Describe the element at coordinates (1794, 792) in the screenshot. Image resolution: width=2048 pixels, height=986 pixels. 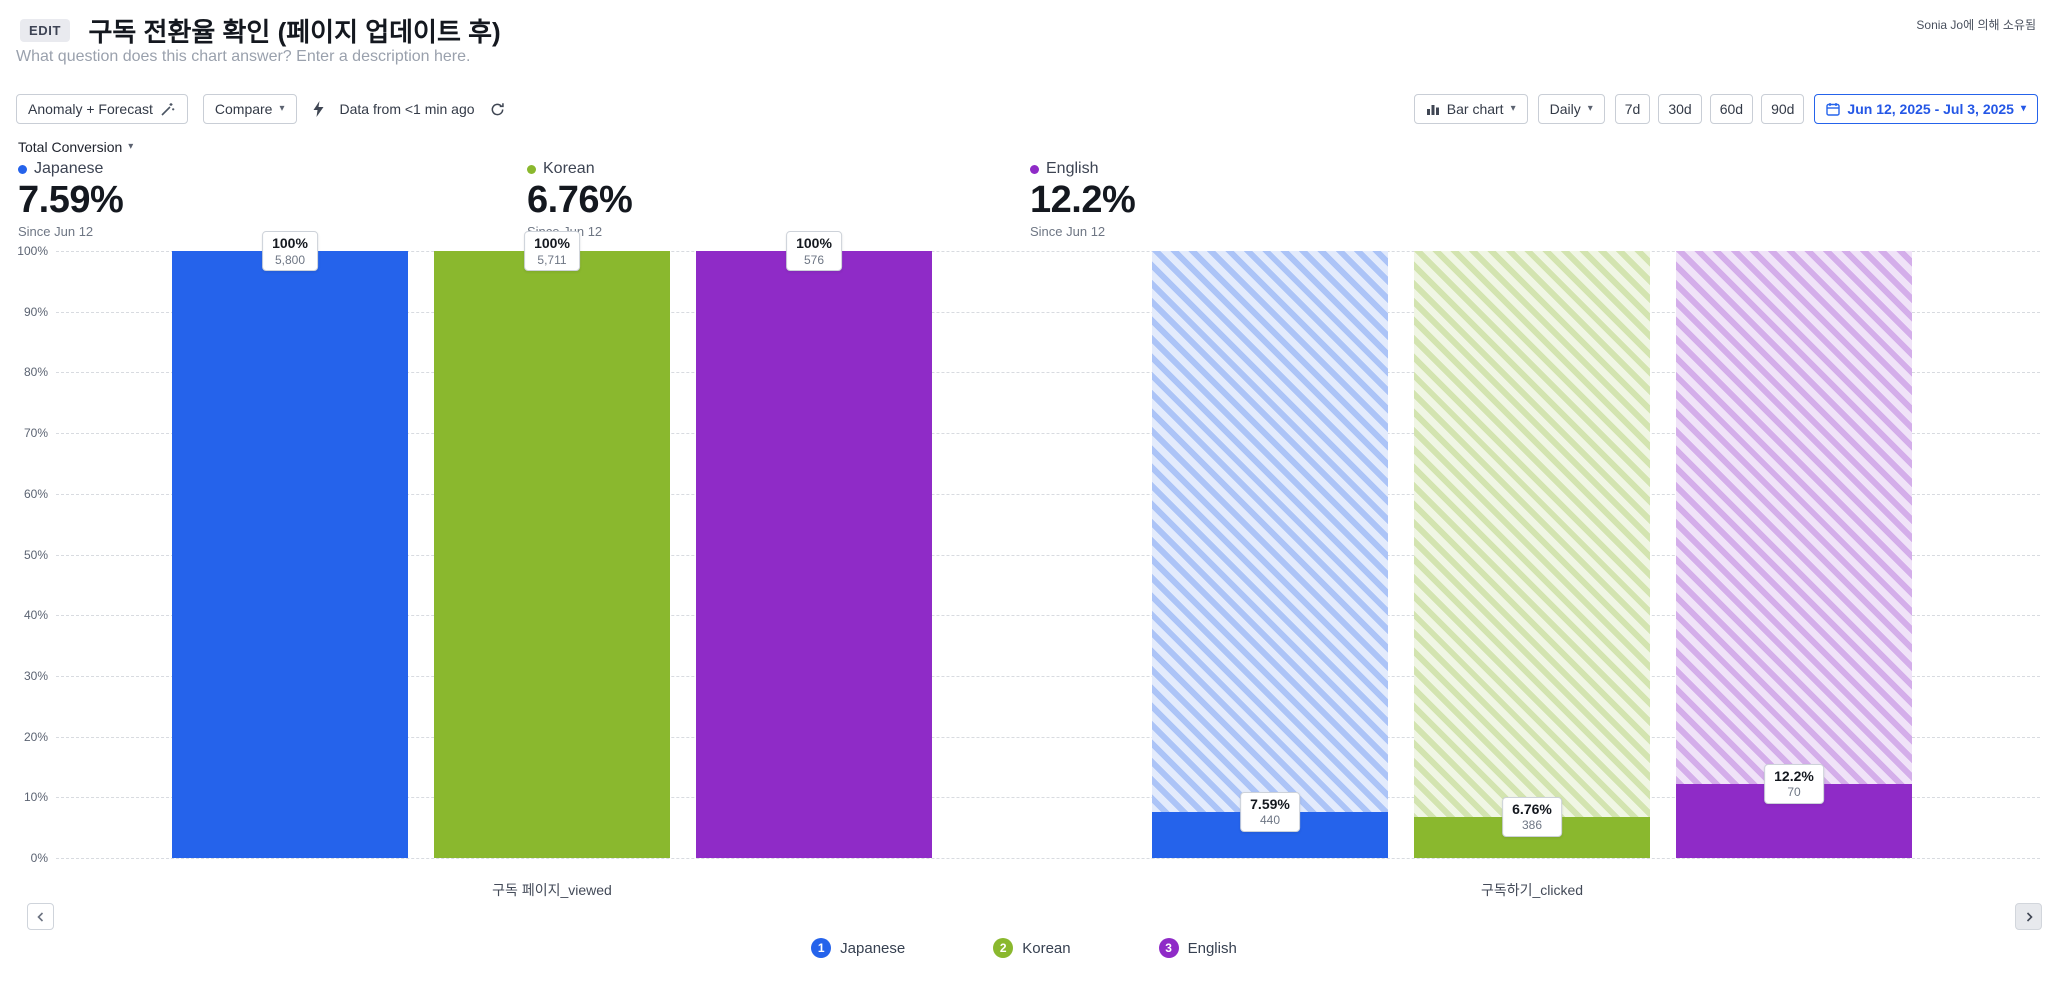
I see `bar-count: 70` at that location.